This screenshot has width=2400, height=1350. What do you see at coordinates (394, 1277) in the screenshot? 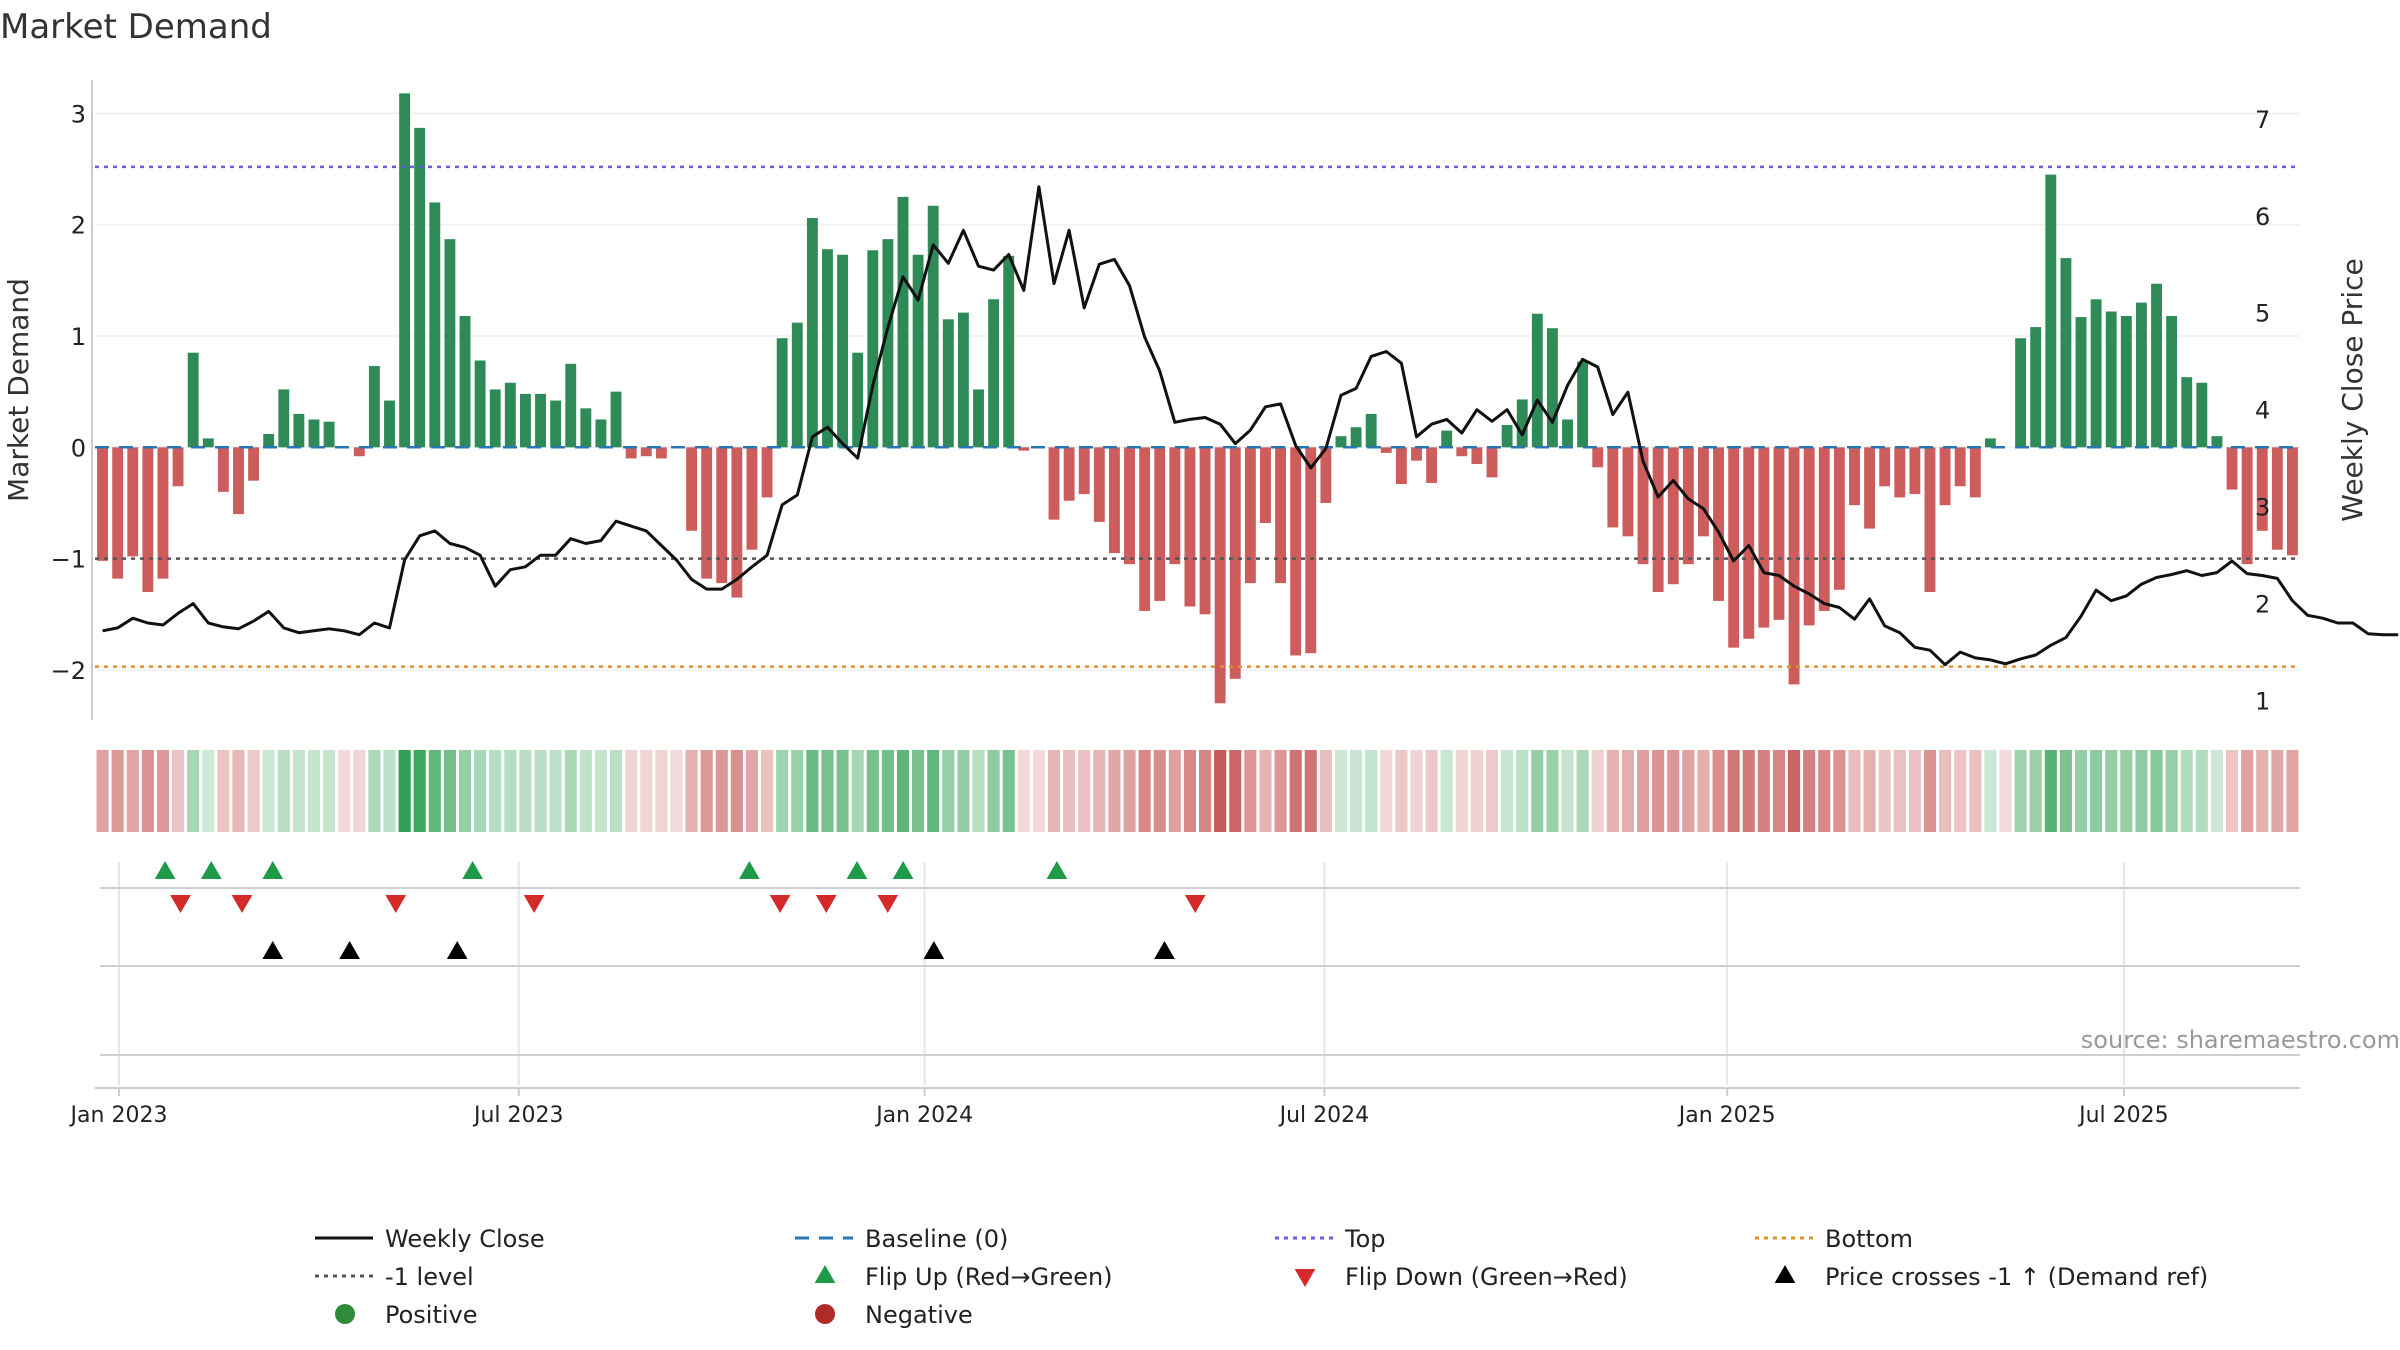
I see `legend-item: -1 level` at bounding box center [394, 1277].